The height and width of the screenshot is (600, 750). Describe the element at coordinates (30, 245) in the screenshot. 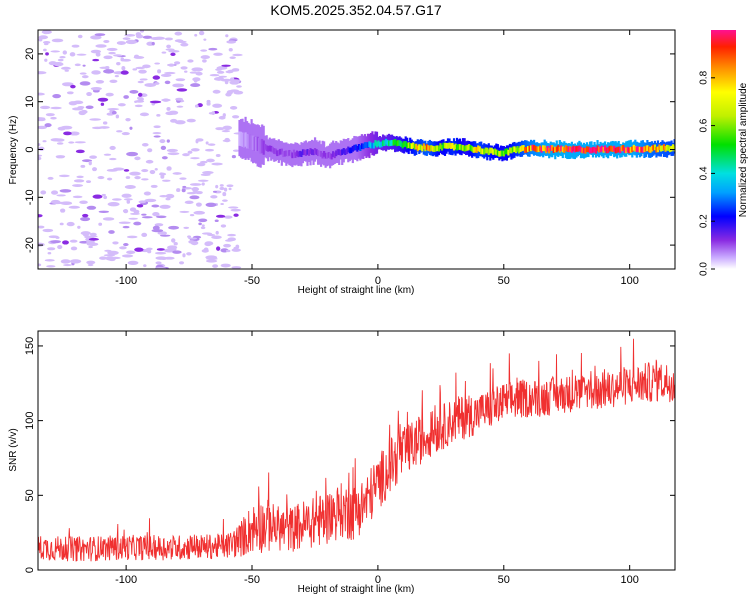

I see `y-tick-label: -20` at that location.